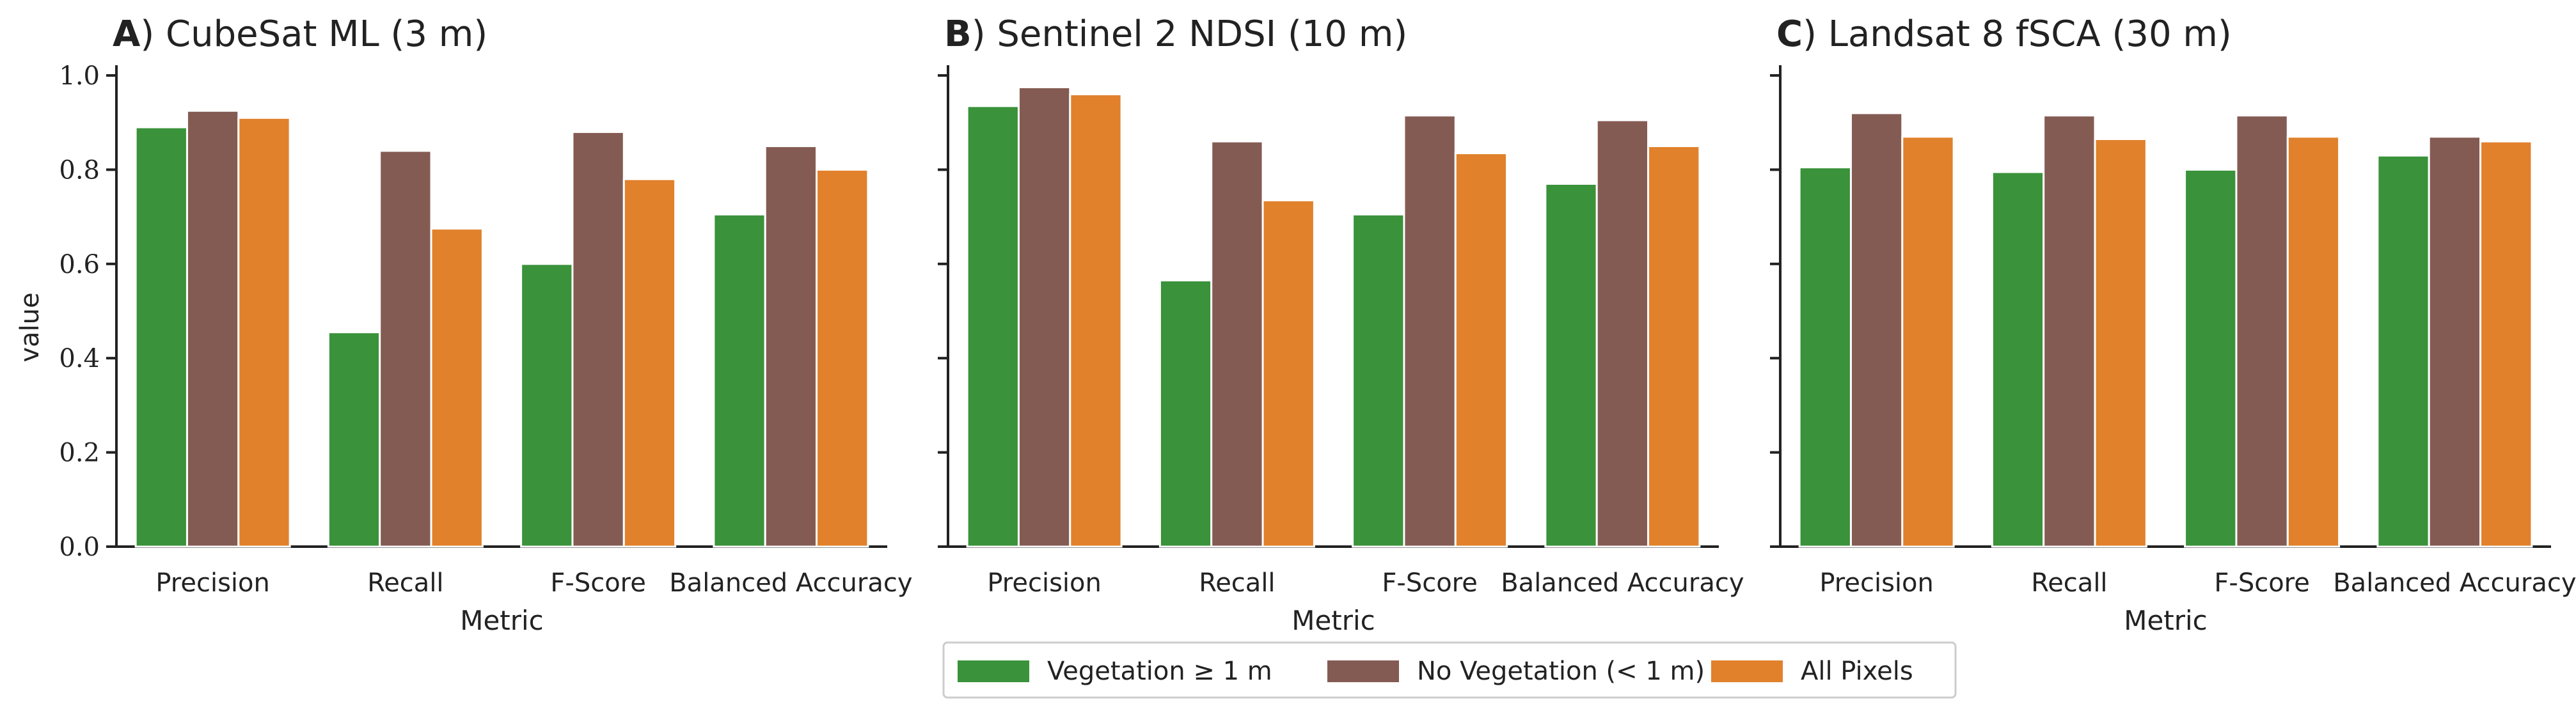  I want to click on legend-label: Vegetation ≥ 1 m, so click(1159, 672).